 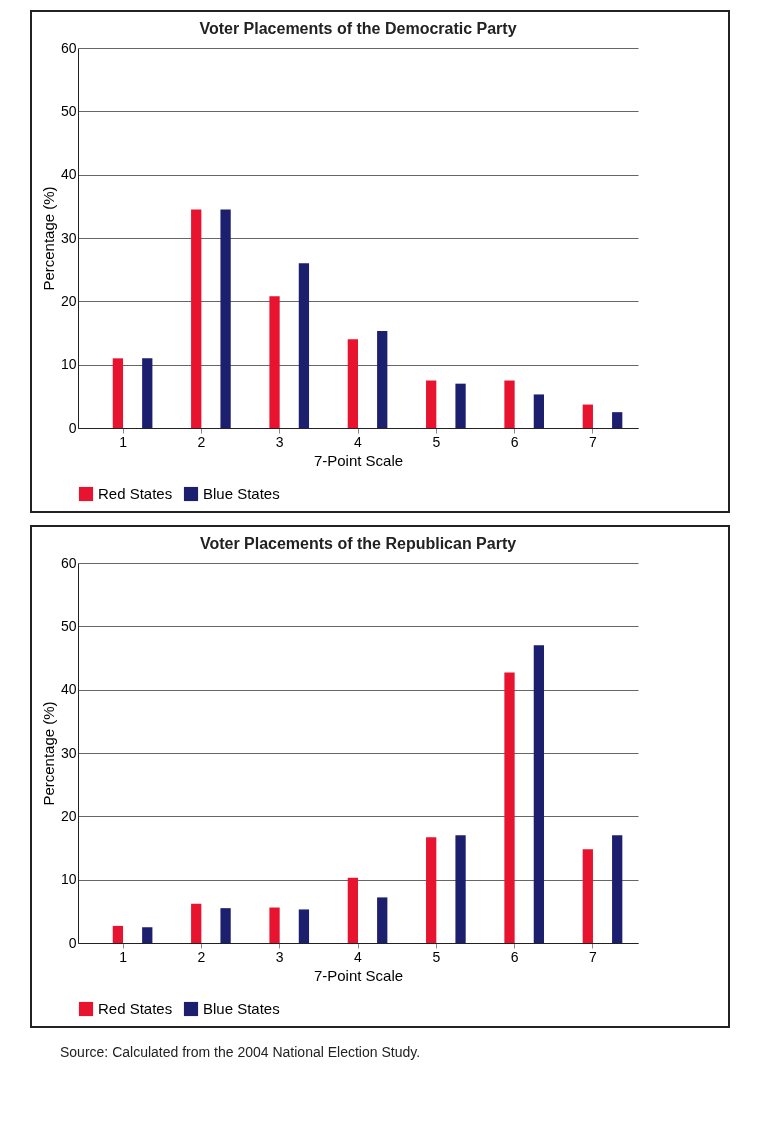 I want to click on chart-title: Voter Placements of the Republican Party, so click(x=358, y=543).